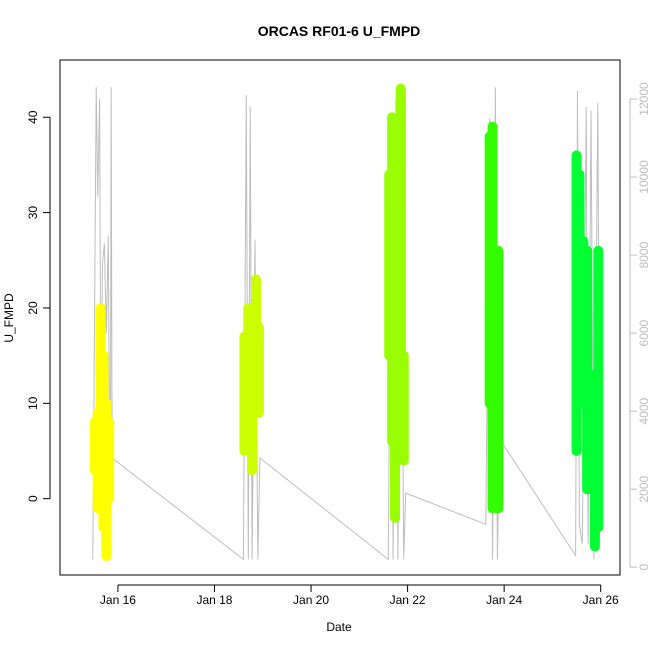 The height and width of the screenshot is (650, 650). Describe the element at coordinates (118, 600) in the screenshot. I see `x-tick-label-1: Jan 16` at that location.